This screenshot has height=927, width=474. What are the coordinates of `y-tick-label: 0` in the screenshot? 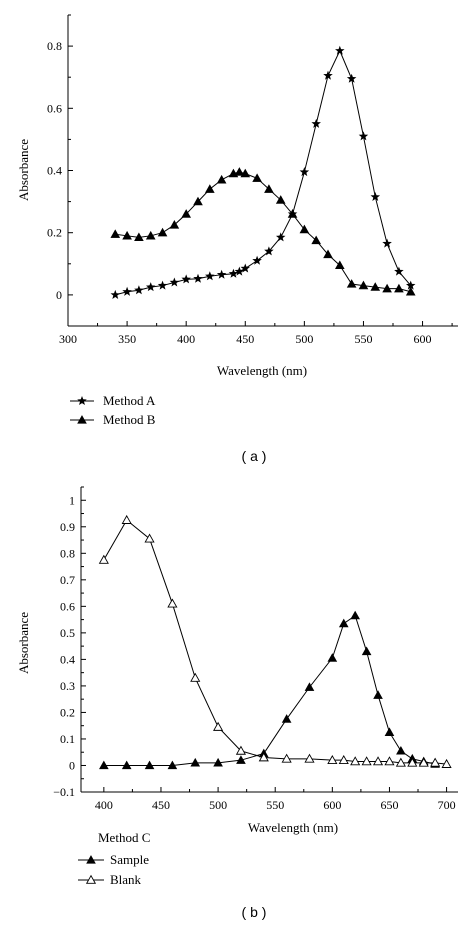 It's located at (59, 295).